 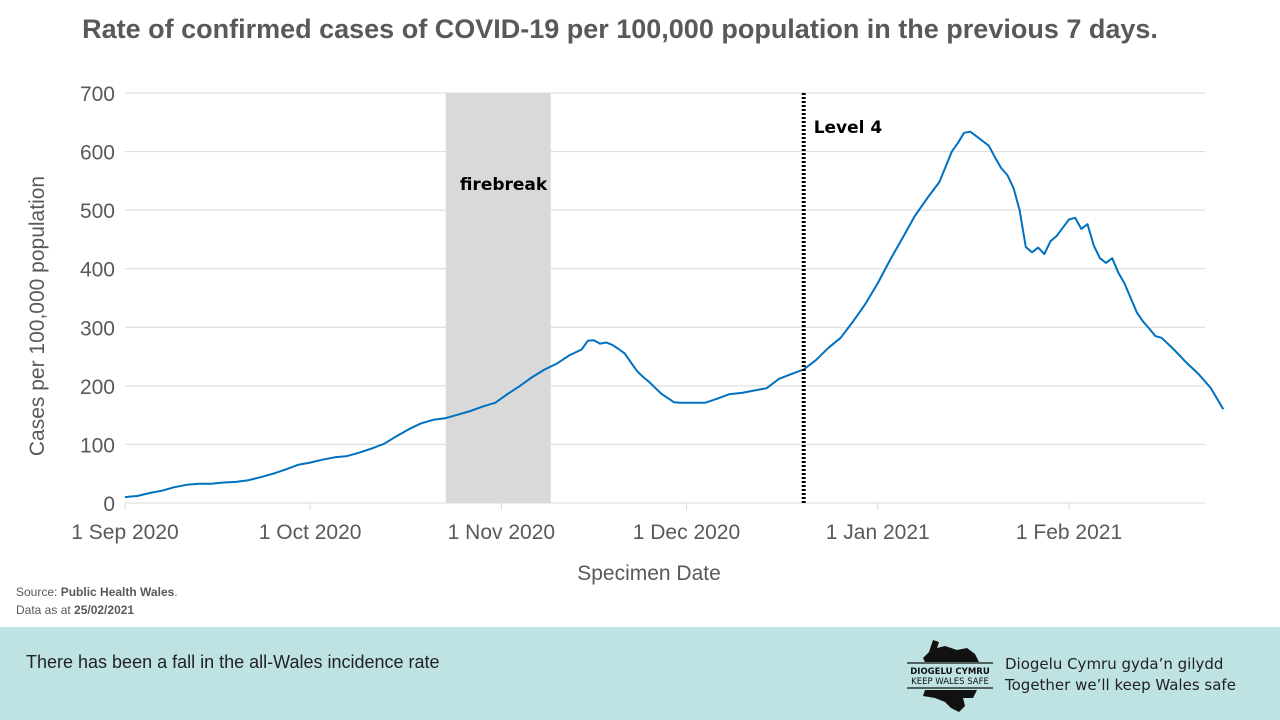 I want to click on data-date-prefix: Data as at, so click(x=45, y=610).